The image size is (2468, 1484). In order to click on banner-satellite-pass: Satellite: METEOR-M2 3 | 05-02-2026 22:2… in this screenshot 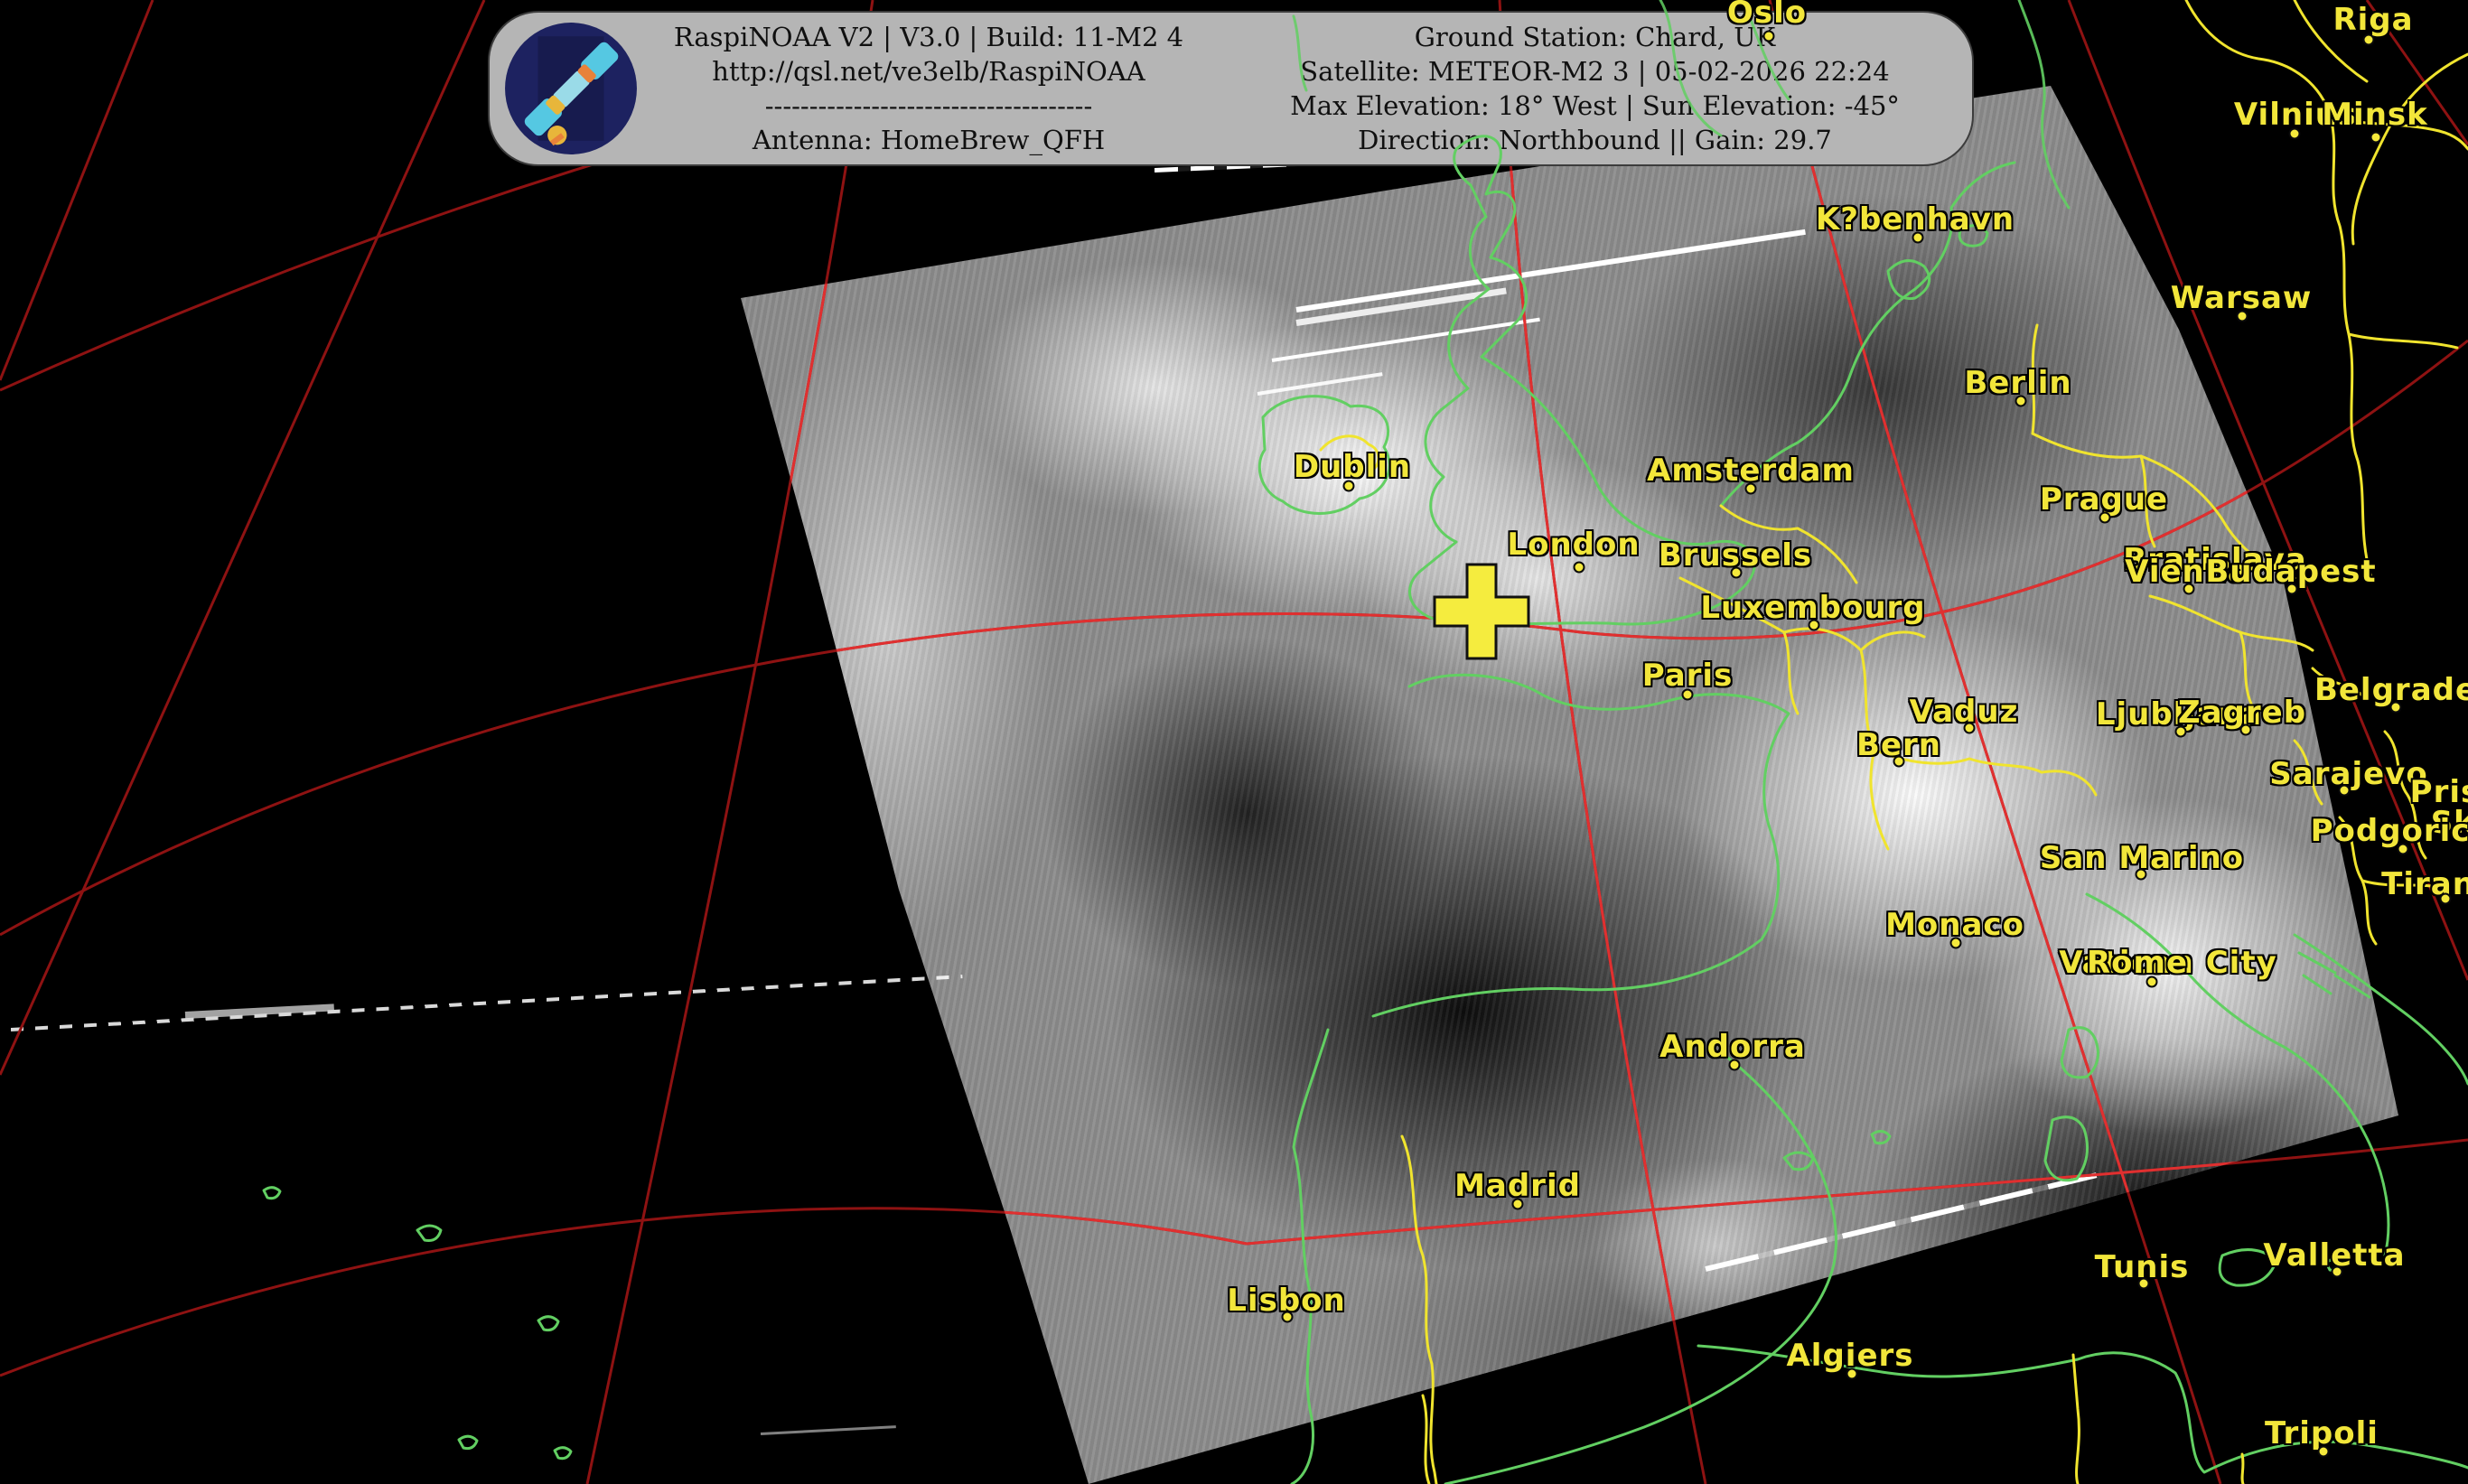, I will do `click(1595, 71)`.